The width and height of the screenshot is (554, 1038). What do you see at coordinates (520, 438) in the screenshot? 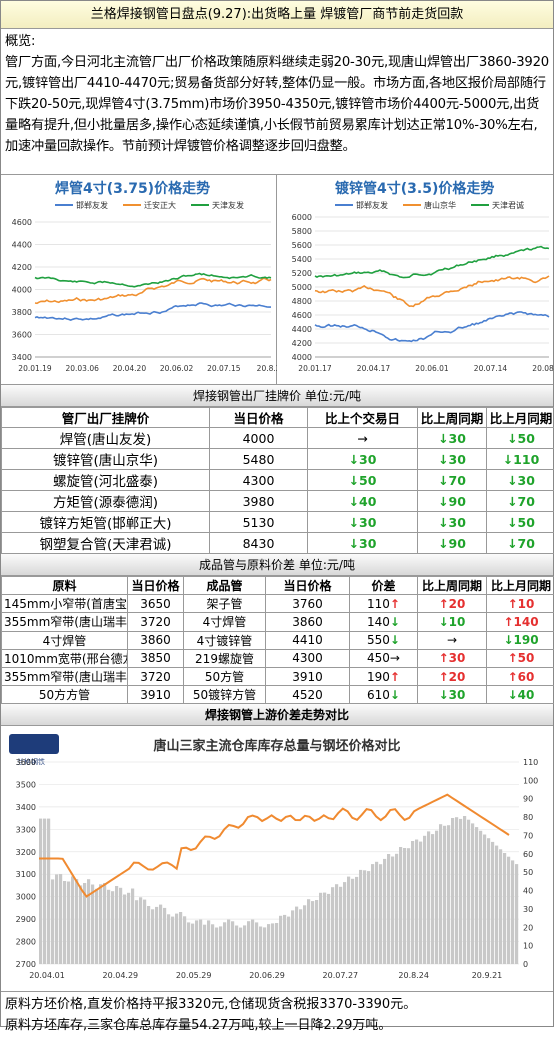
I see `table1-cell: ↓50` at bounding box center [520, 438].